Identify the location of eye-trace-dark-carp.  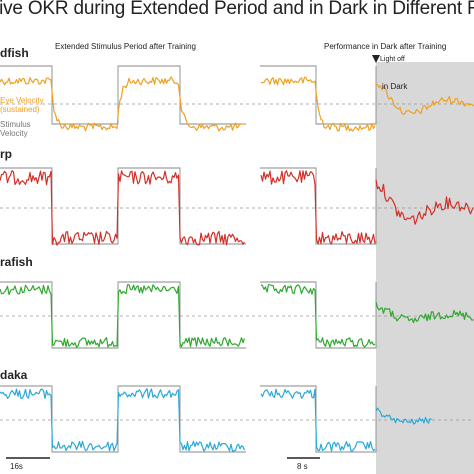
(424, 202).